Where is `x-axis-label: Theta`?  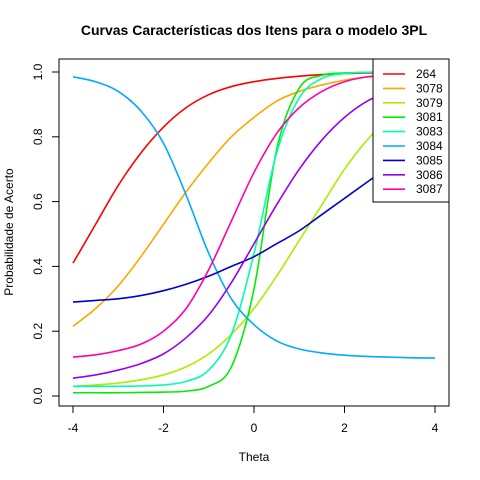
x-axis-label: Theta is located at coordinates (254, 457).